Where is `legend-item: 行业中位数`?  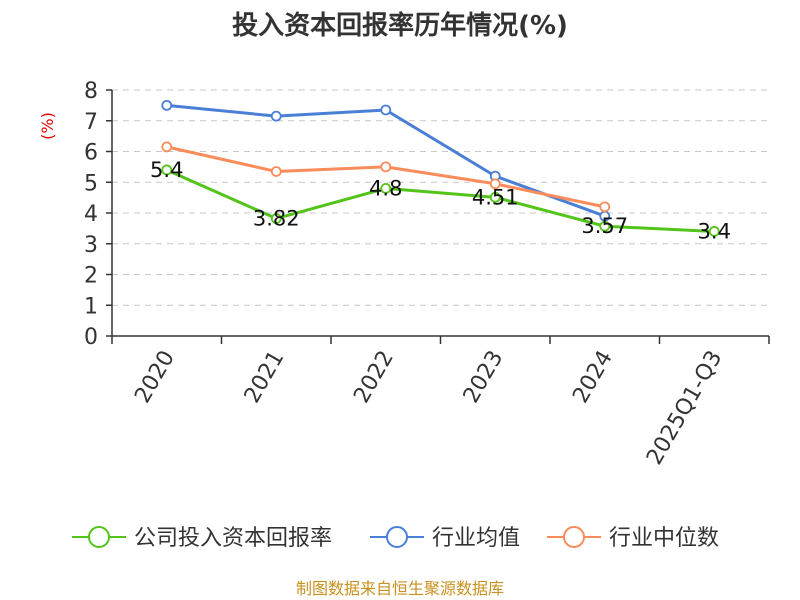
legend-item: 行业中位数 is located at coordinates (633, 538).